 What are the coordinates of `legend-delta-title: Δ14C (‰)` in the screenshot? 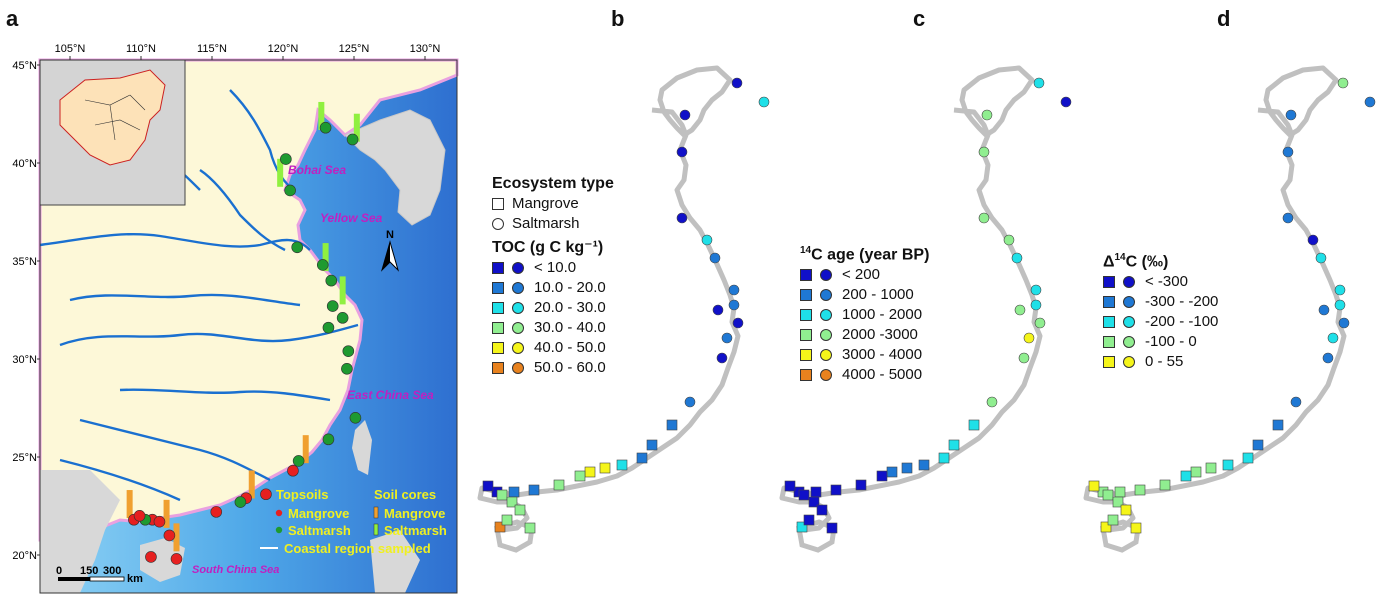 It's located at (1136, 261).